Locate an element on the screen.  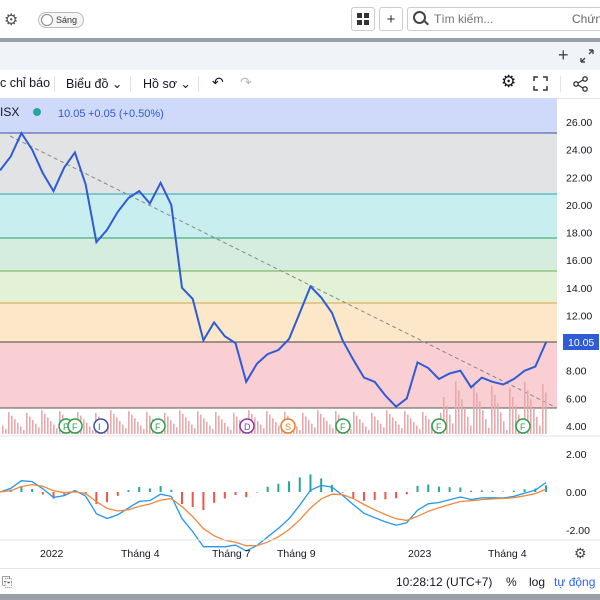
event-label: F is located at coordinates (66, 427).